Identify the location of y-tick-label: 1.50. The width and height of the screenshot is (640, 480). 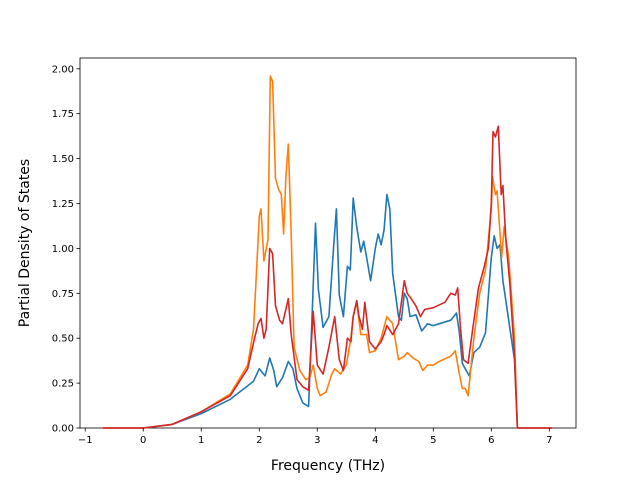
(63, 159).